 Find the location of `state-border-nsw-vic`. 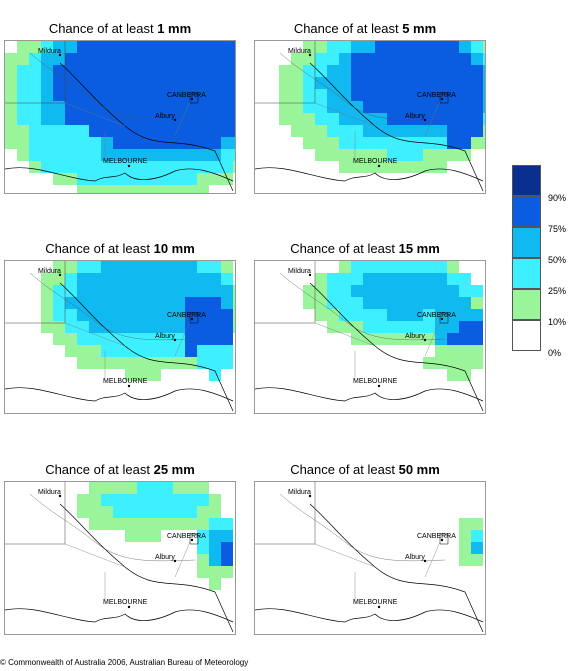

state-border-nsw-vic is located at coordinates (146, 568).